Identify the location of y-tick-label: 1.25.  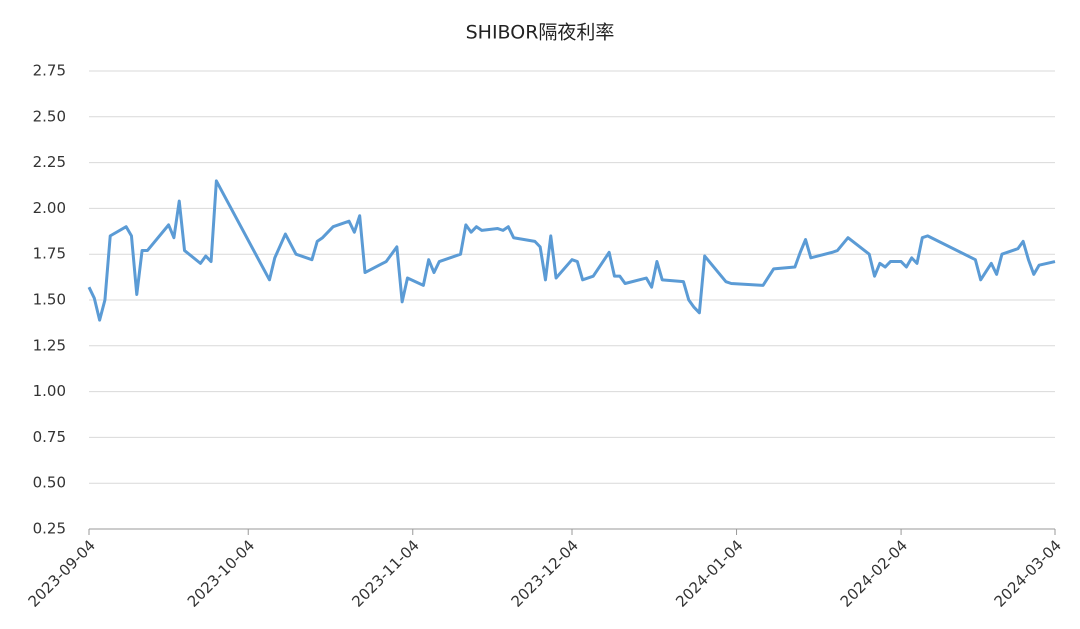
(49, 345).